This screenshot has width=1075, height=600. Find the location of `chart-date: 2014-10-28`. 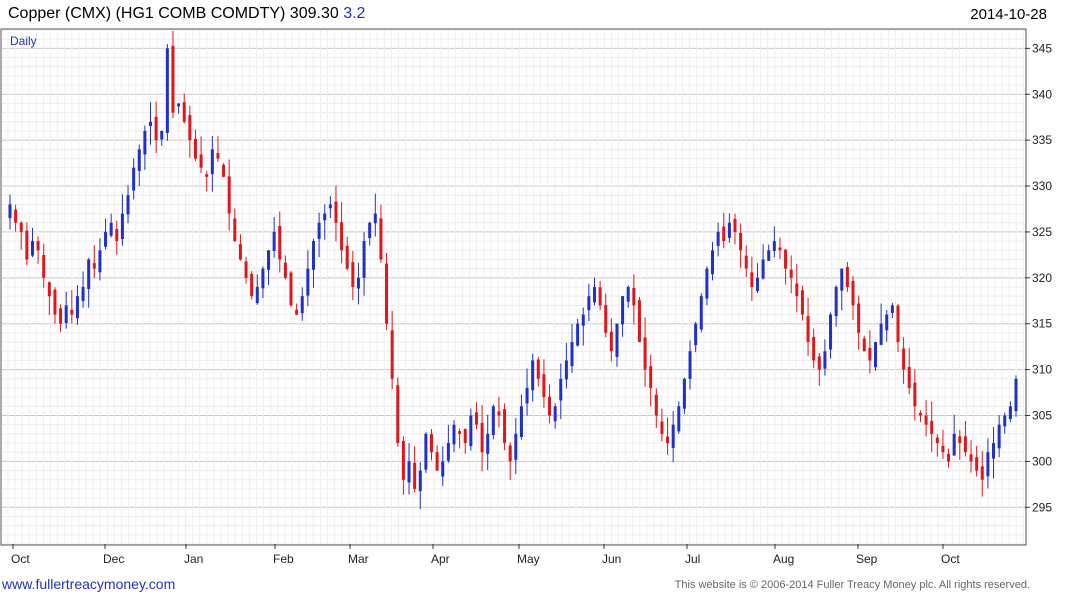

chart-date: 2014-10-28 is located at coordinates (1008, 14).